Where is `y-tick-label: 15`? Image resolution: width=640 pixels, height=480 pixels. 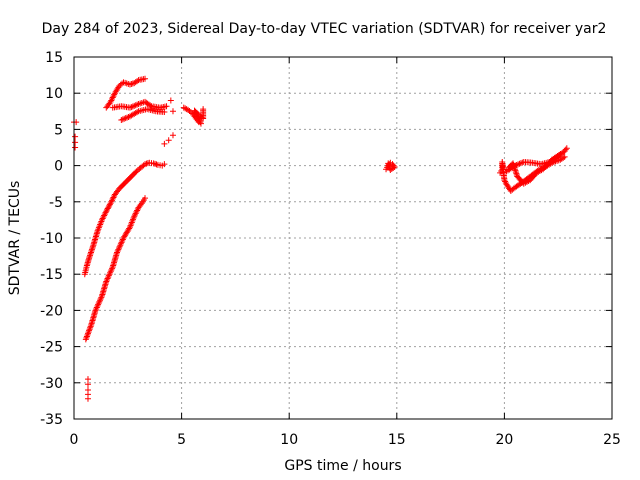
y-tick-label: 15 is located at coordinates (54, 58).